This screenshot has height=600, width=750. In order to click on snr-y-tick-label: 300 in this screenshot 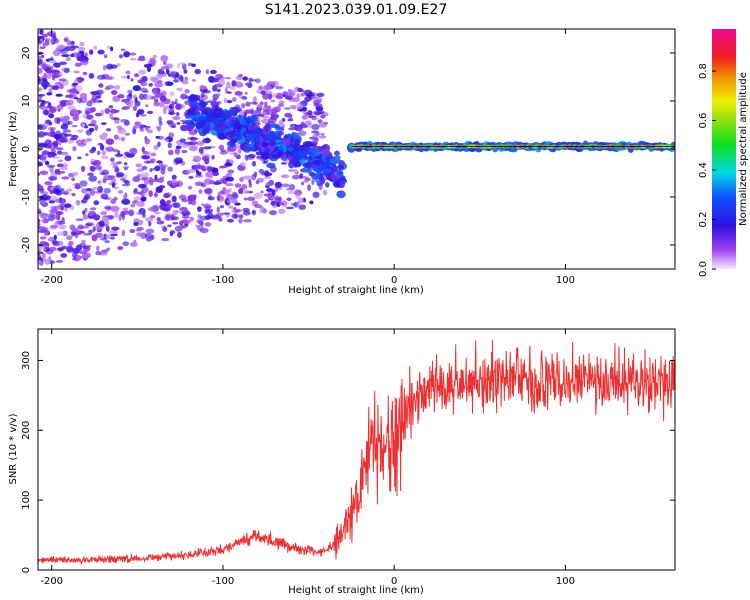, I will do `click(26, 360)`.